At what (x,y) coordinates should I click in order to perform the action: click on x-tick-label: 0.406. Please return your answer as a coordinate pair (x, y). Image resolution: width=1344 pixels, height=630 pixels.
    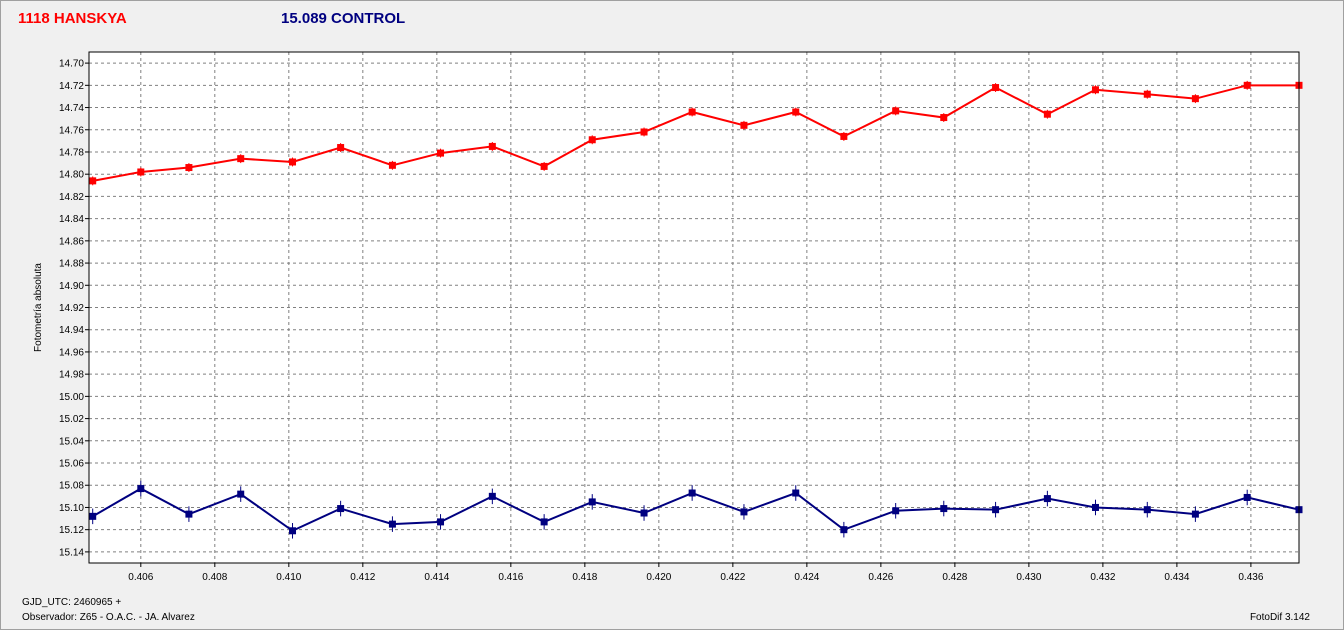
    Looking at the image, I should click on (140, 577).